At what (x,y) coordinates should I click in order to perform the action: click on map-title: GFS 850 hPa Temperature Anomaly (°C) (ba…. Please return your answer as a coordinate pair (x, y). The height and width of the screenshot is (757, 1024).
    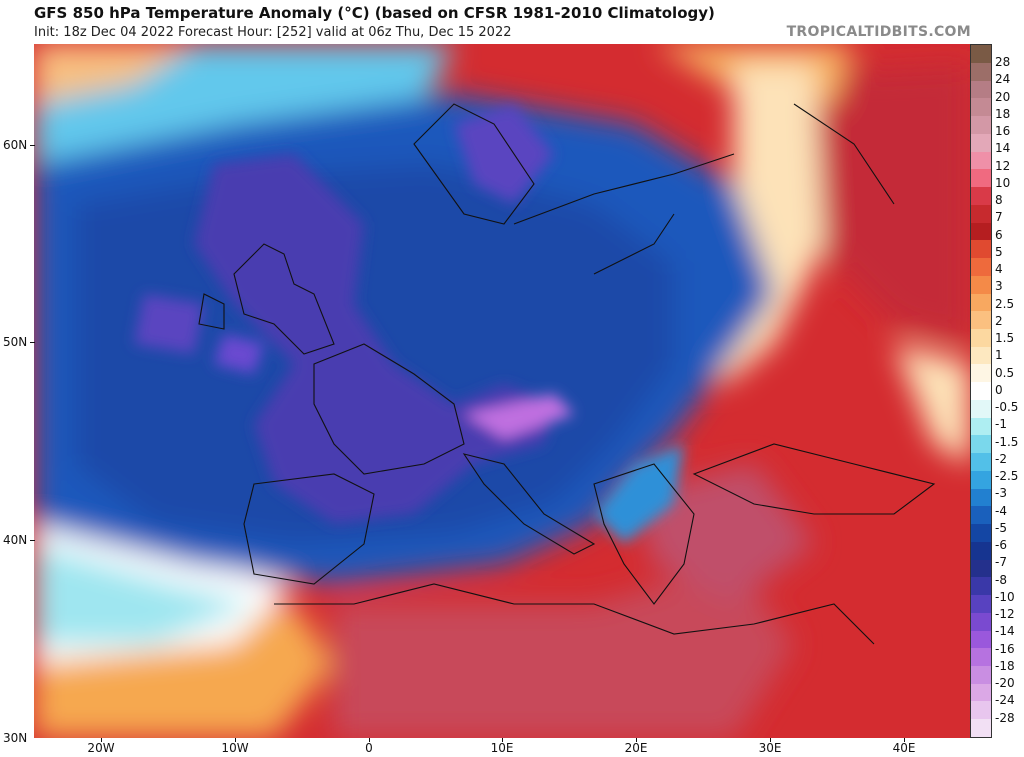
    Looking at the image, I should click on (374, 13).